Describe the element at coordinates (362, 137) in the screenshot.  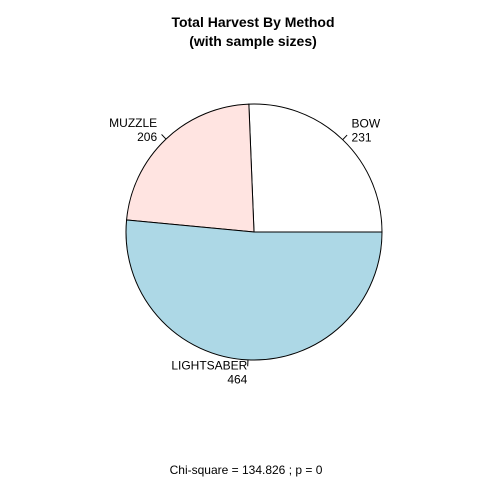
I see `pie-value-bow: 231` at that location.